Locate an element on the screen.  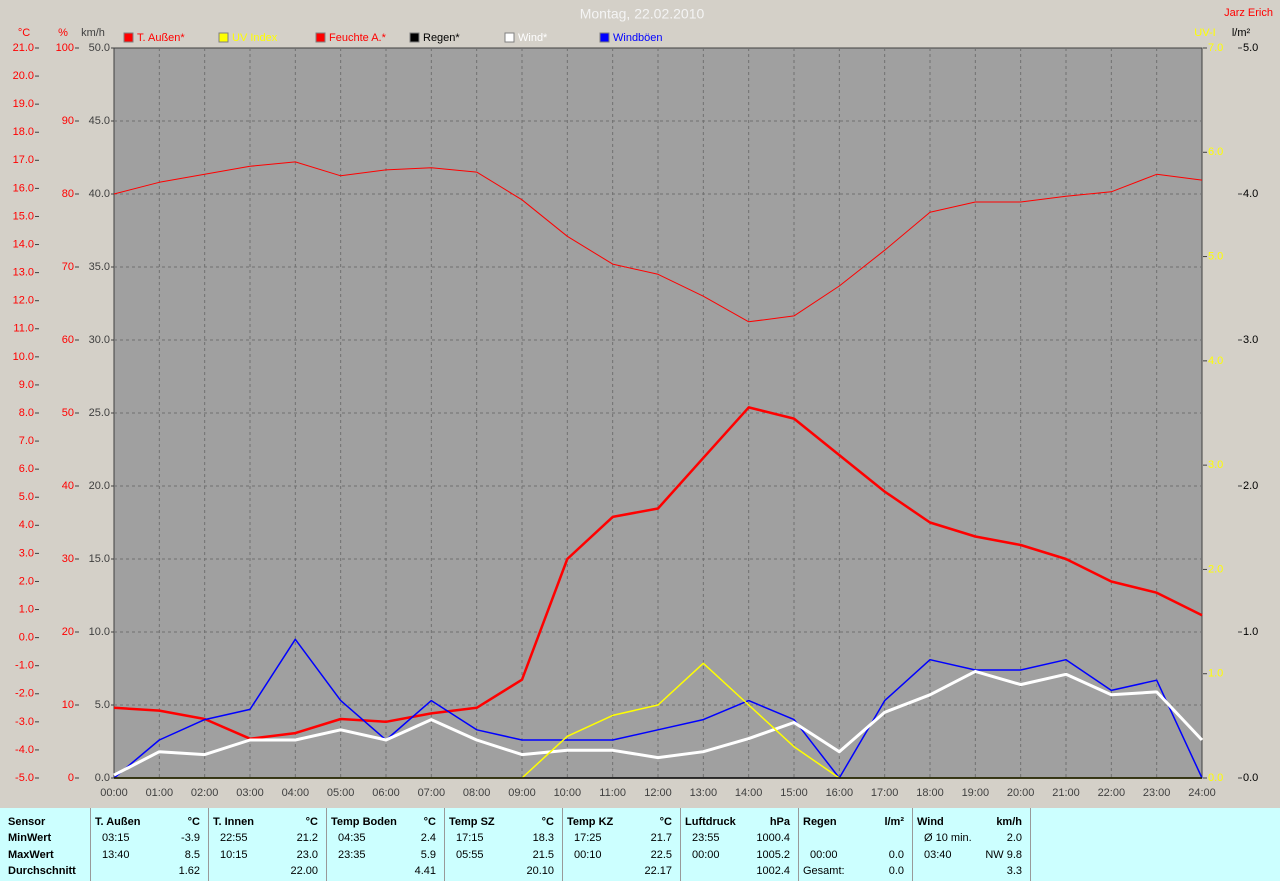
y-tick-label: 20.0 is located at coordinates (99, 486).